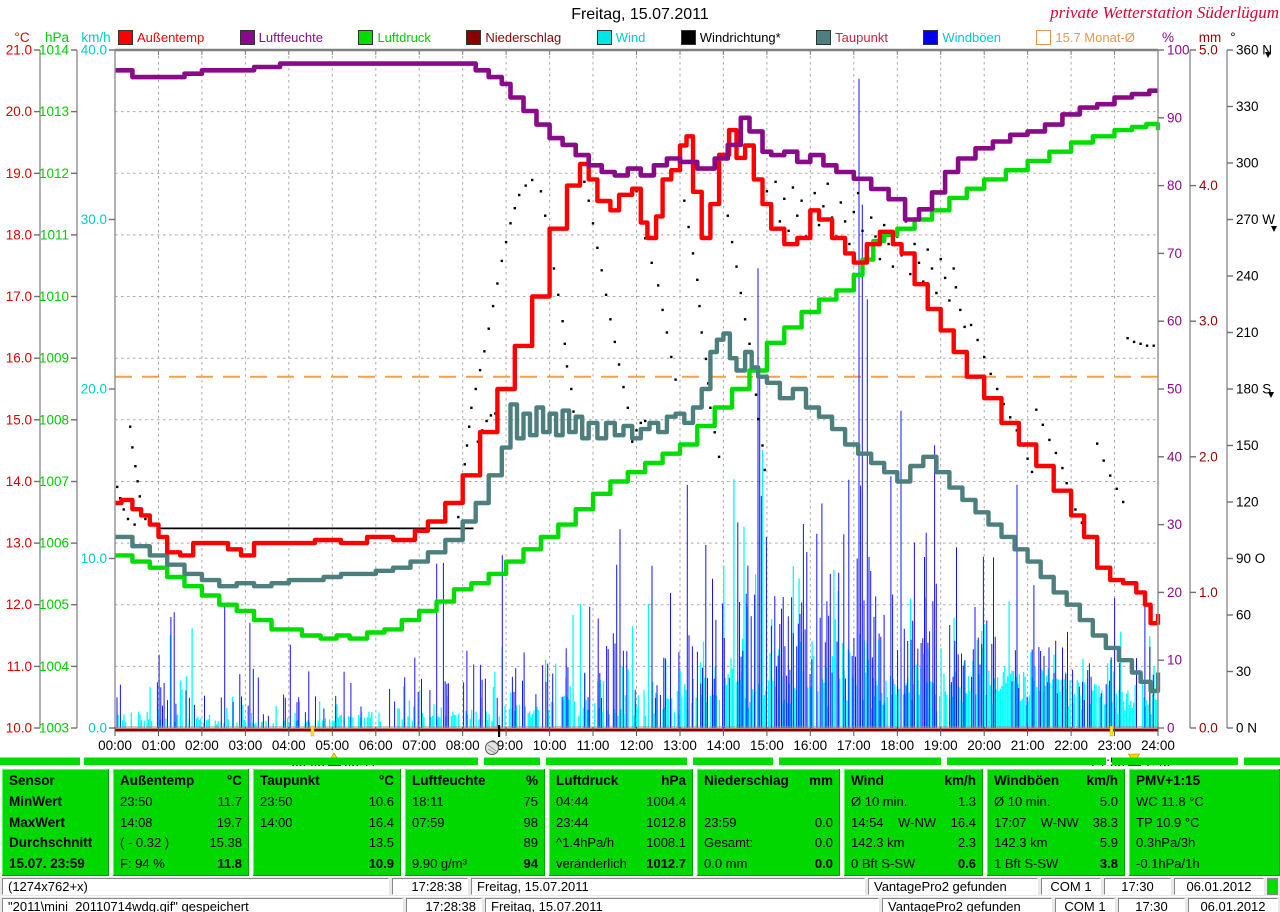 This screenshot has width=1280, height=912. I want to click on svg-text: 21:53, so click(1108, 760).